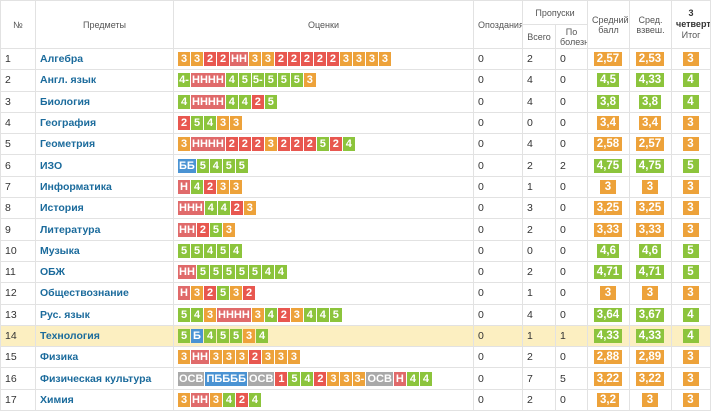 The width and height of the screenshot is (720, 413). I want to click on grade: ПББББ, so click(226, 378).